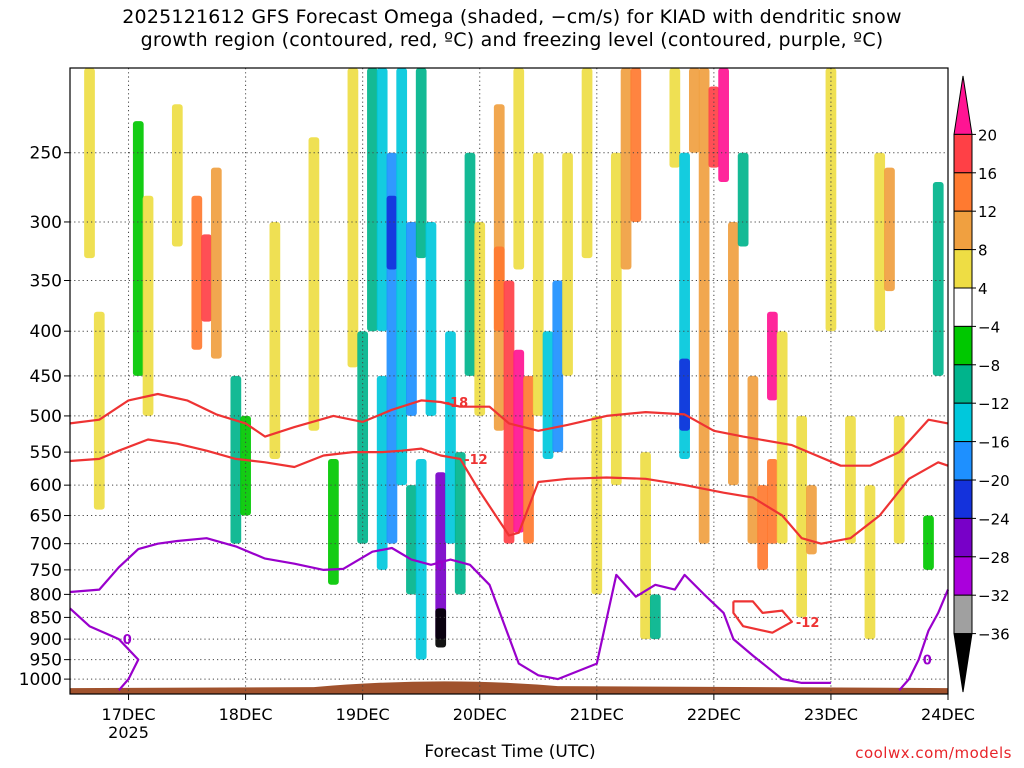 Image resolution: width=1024 pixels, height=768 pixels. I want to click on colorbar-label-11: −28, so click(994, 558).